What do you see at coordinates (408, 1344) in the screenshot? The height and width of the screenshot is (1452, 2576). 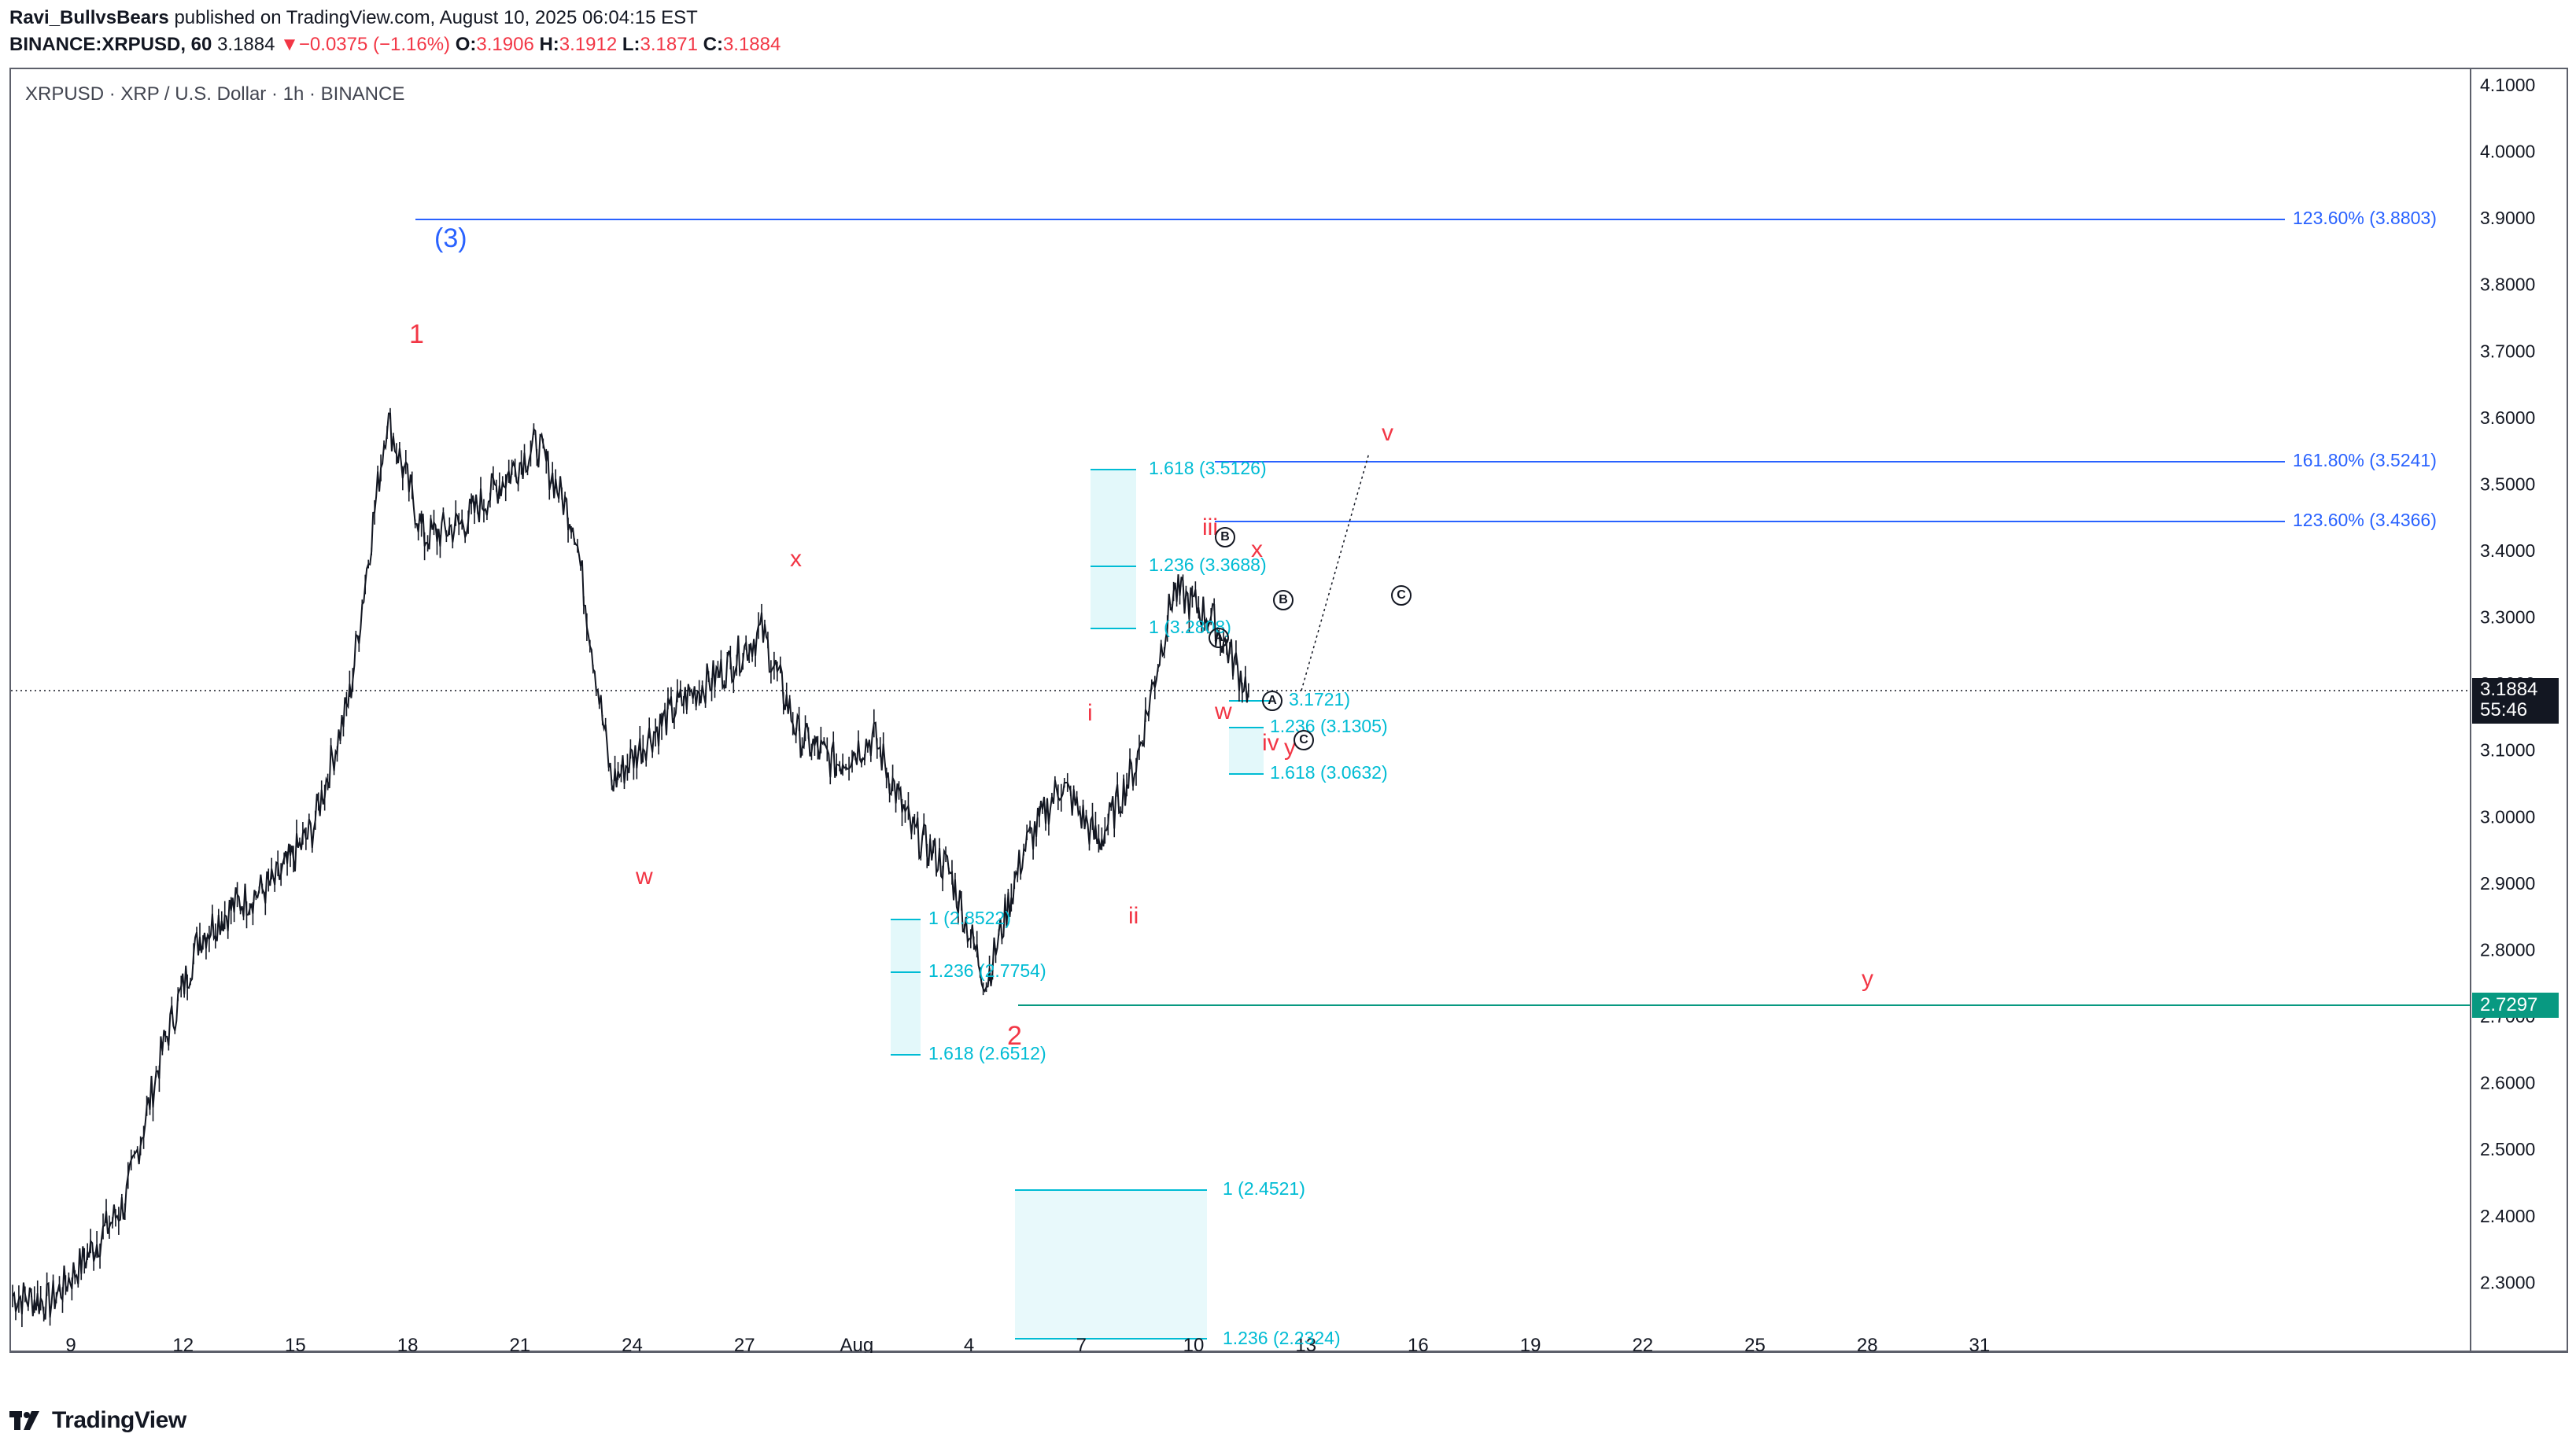 I see `time-axis-tick: 18` at bounding box center [408, 1344].